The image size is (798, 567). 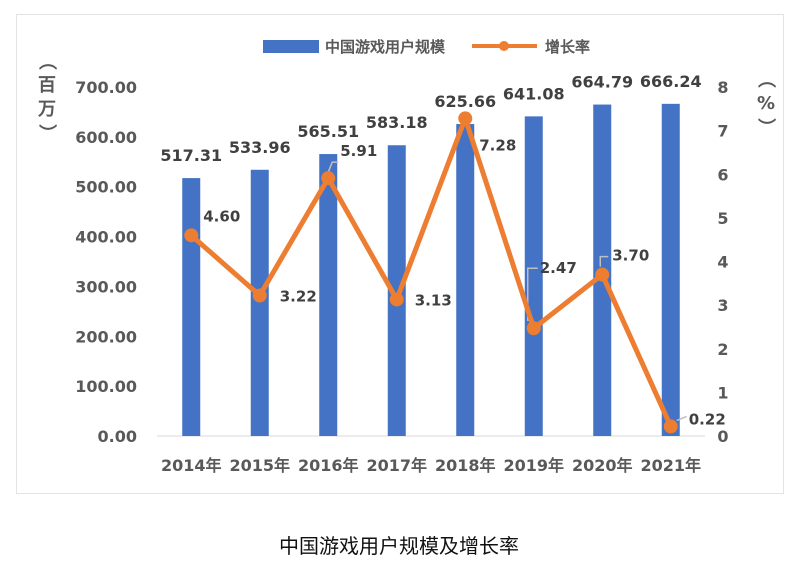 I want to click on right-axis-ticks: 0 1 2 3 4 5 6 7 8, so click(x=722, y=262).